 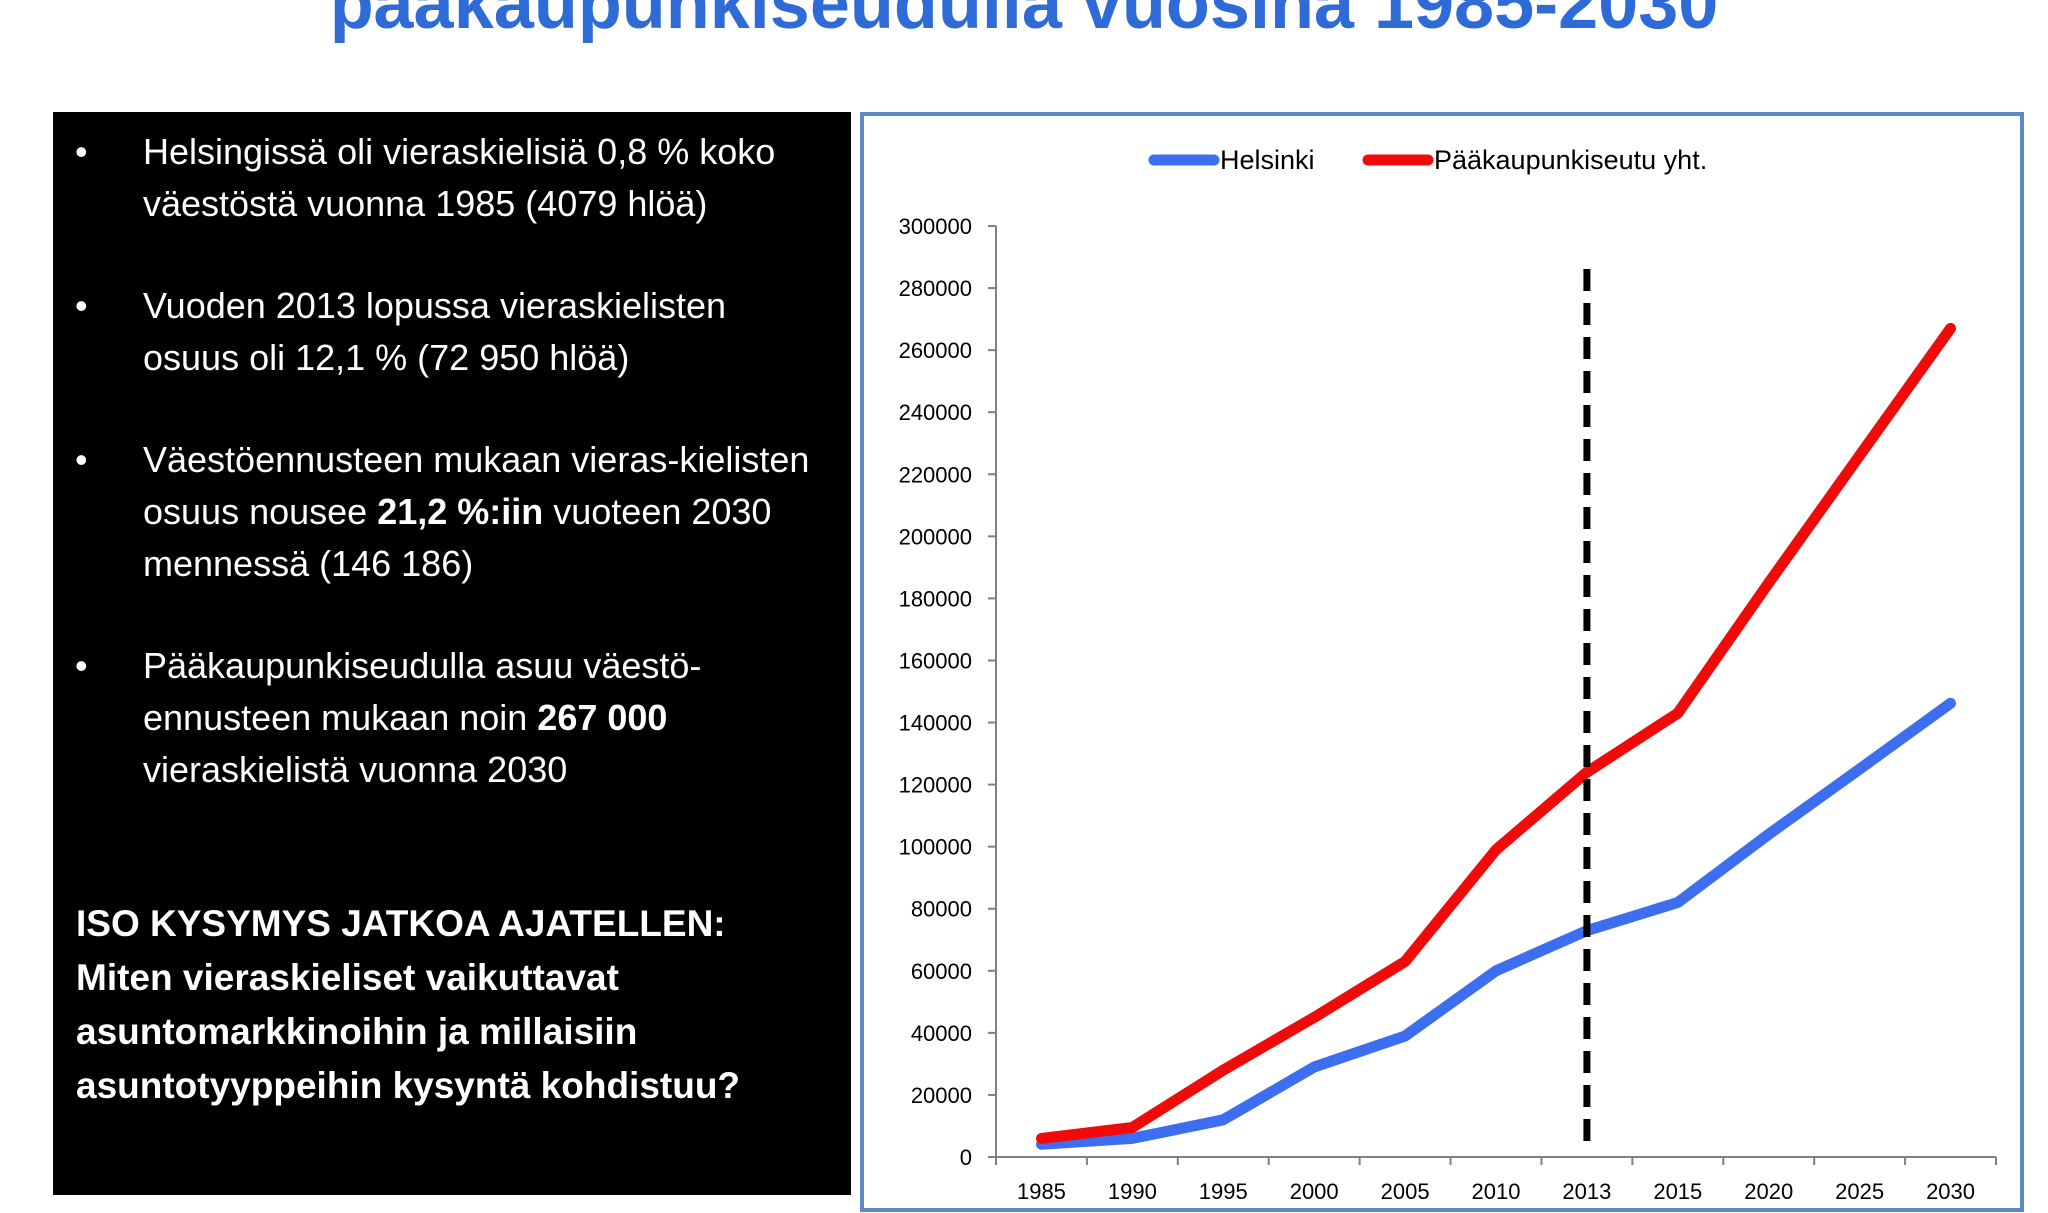 What do you see at coordinates (935, 723) in the screenshot?
I see `y-tick-label: 140000` at bounding box center [935, 723].